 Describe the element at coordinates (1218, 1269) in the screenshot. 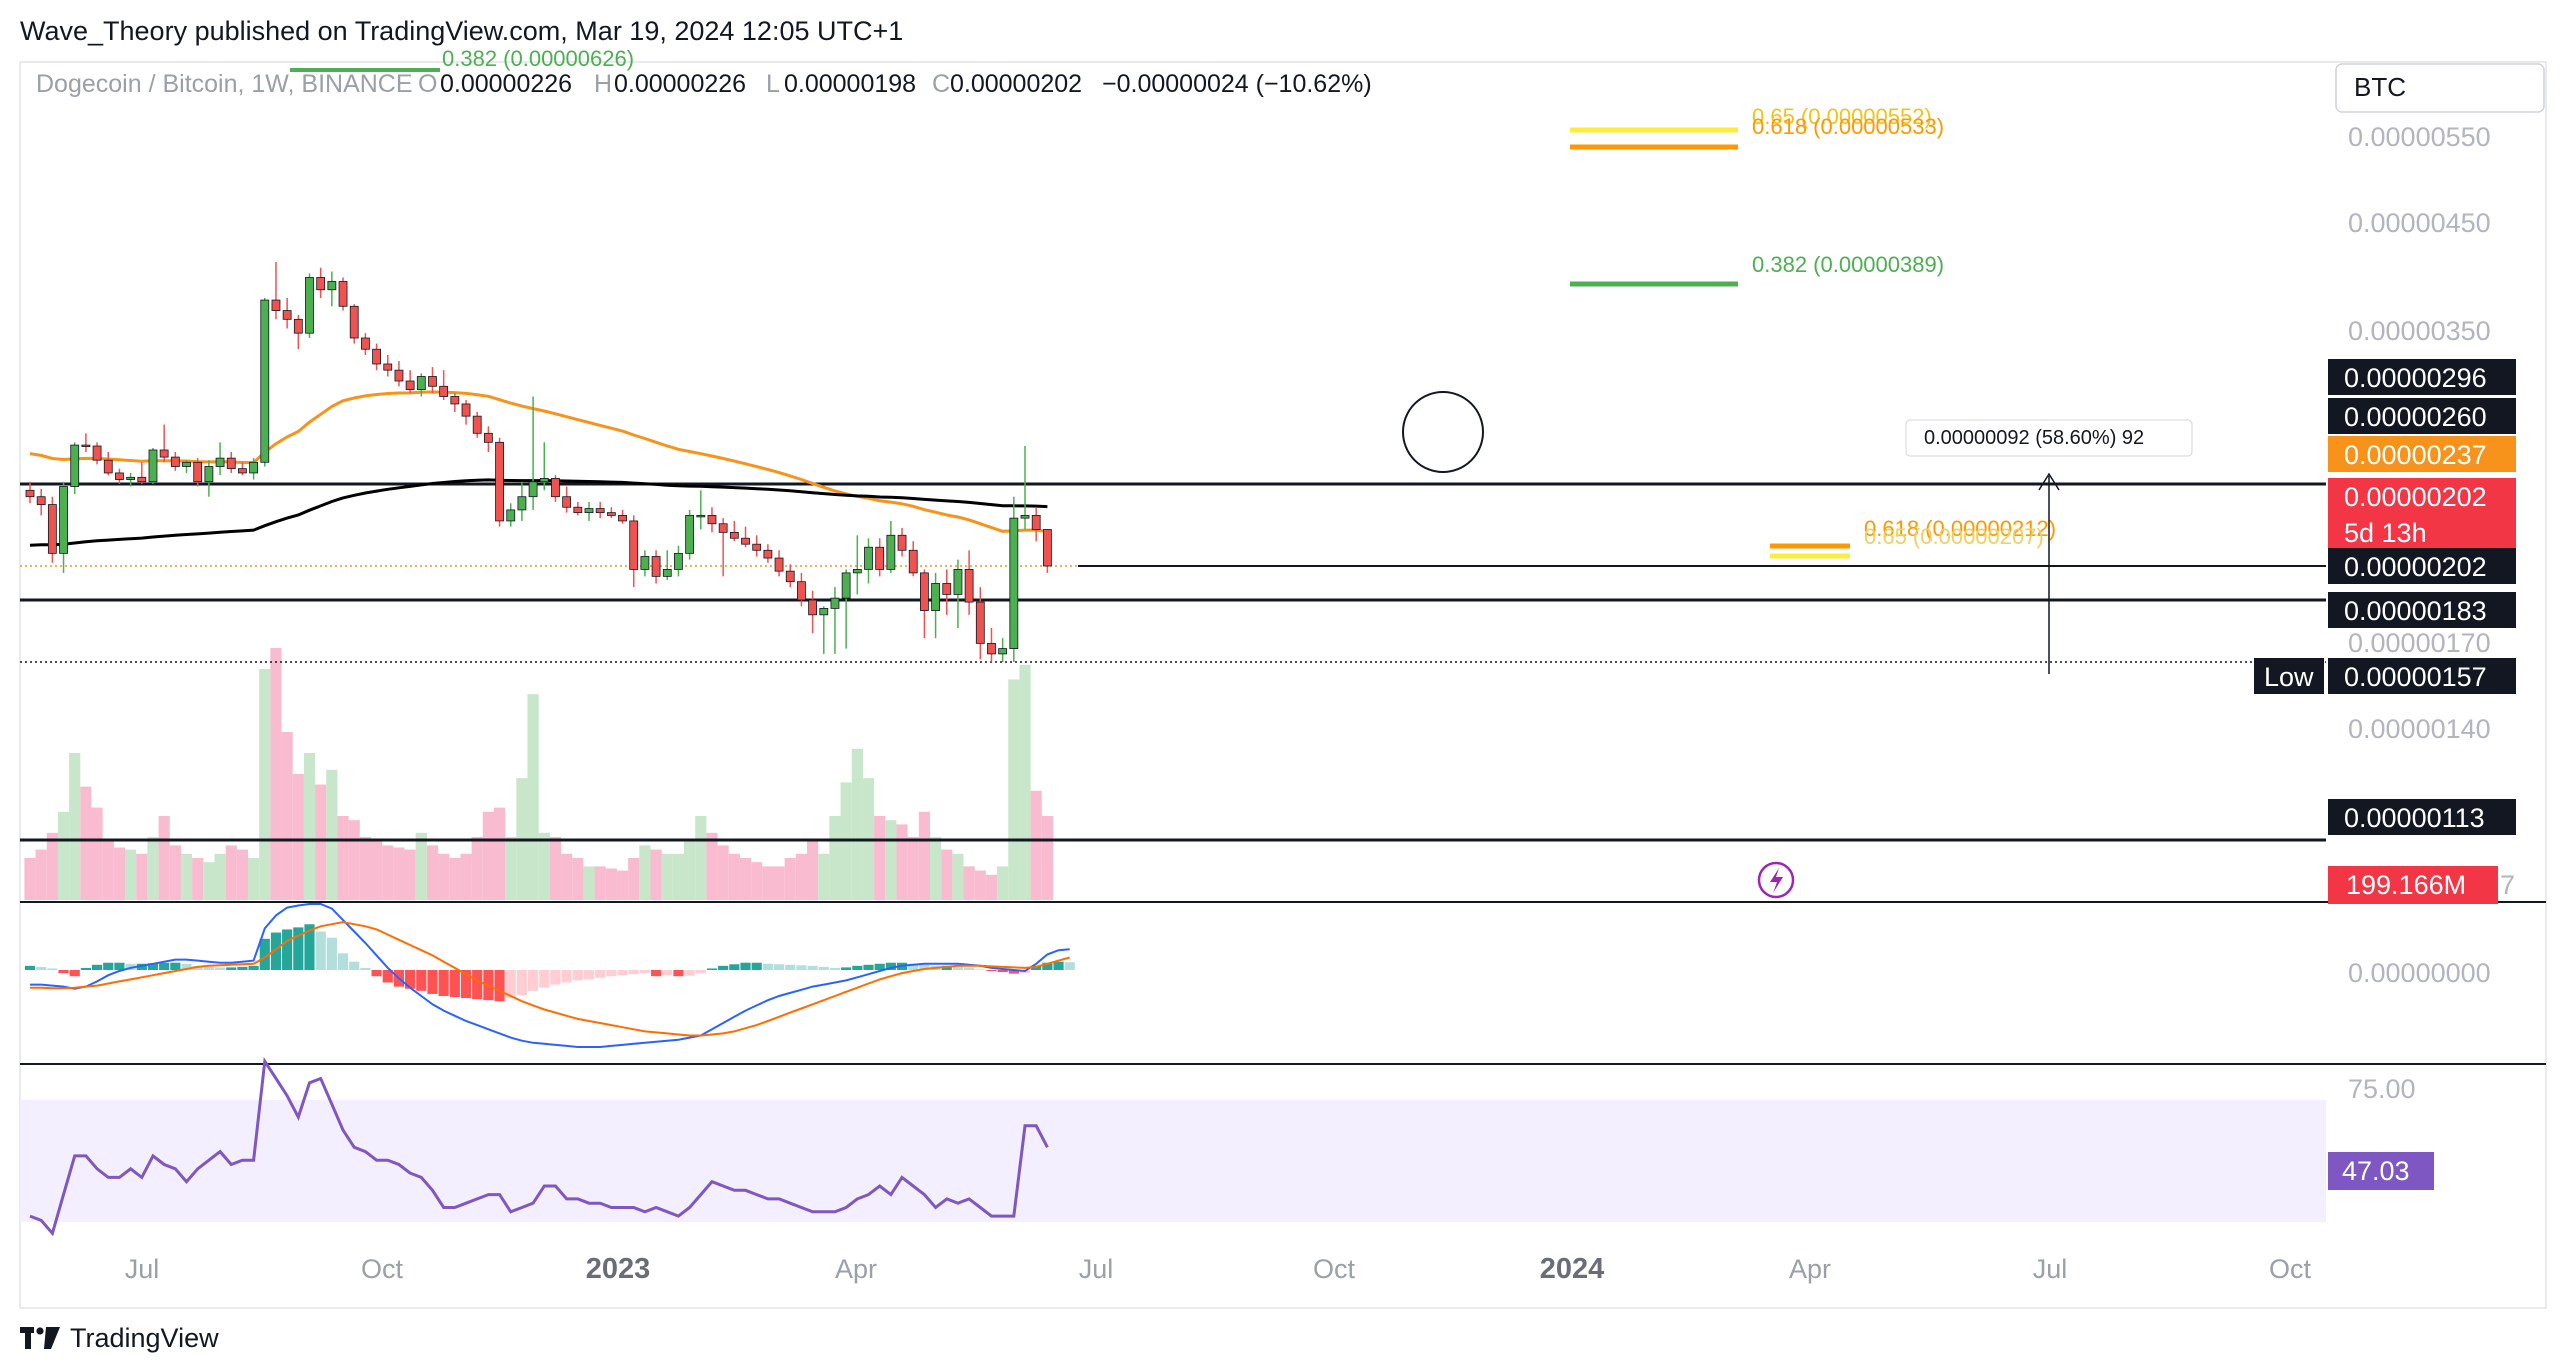

I see `time-axis: Jul Oct 2023 Apr Jul Oct 2024 Apr Jul Oct` at that location.